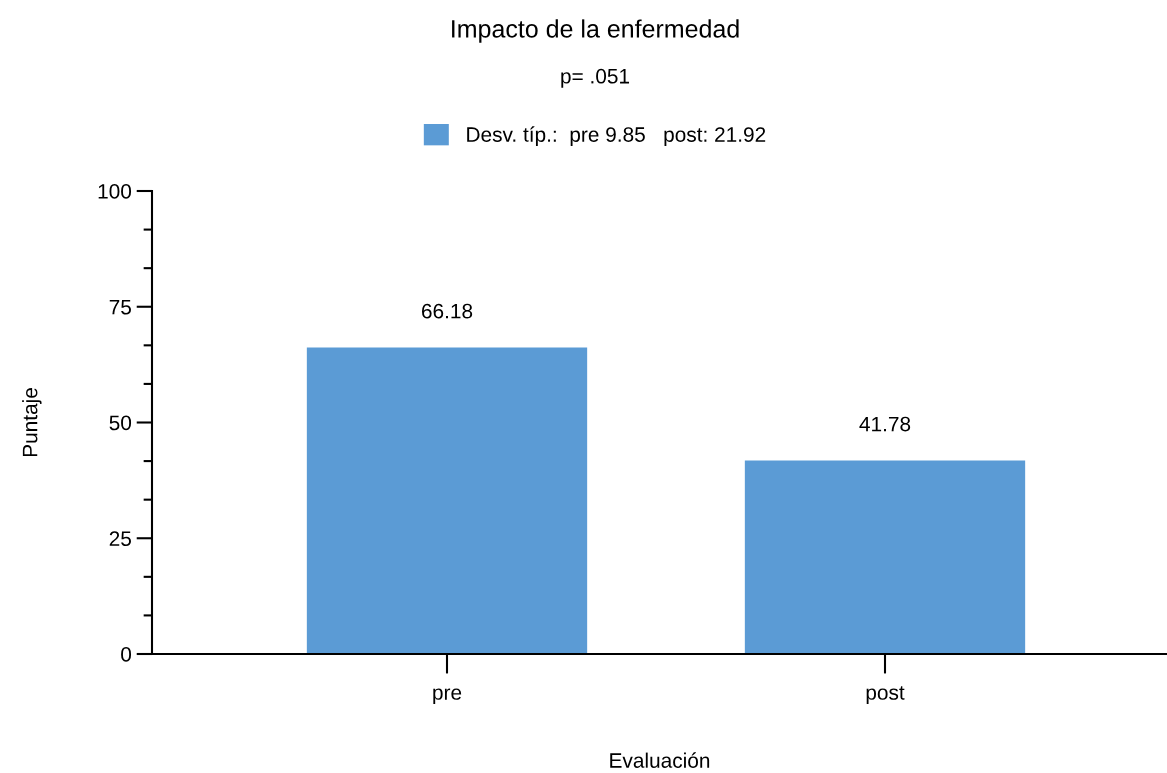 The width and height of the screenshot is (1167, 773). I want to click on legend-label: Desv. típ.: pre 9.85 post: 21.92, so click(616, 136).